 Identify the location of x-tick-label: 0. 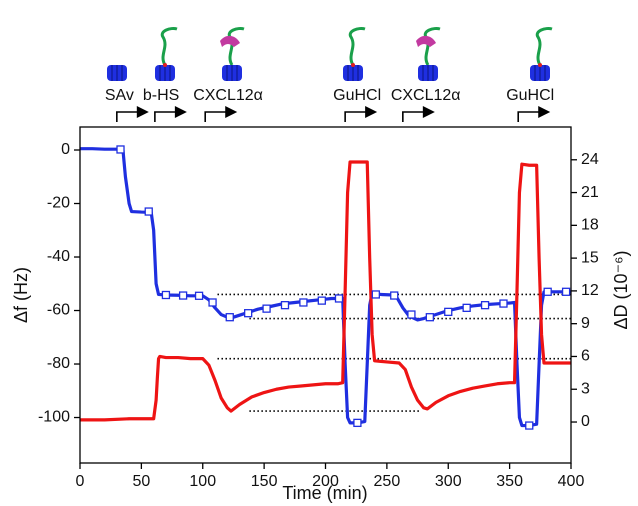
(80, 481).